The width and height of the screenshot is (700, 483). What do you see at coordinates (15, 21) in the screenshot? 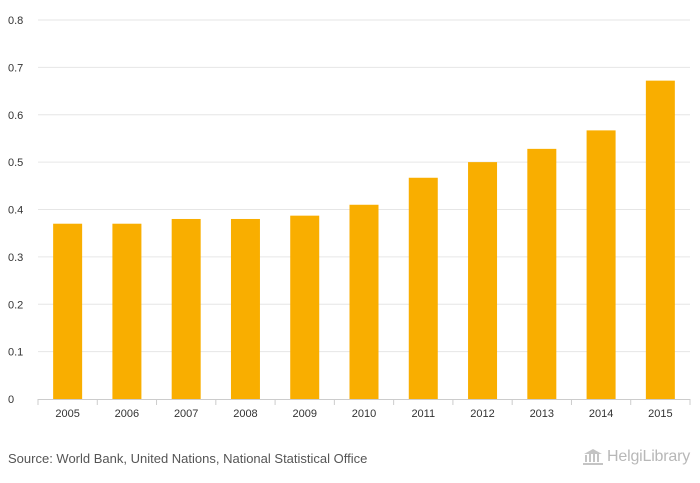
I see `y-tick-label: 0.8` at bounding box center [15, 21].